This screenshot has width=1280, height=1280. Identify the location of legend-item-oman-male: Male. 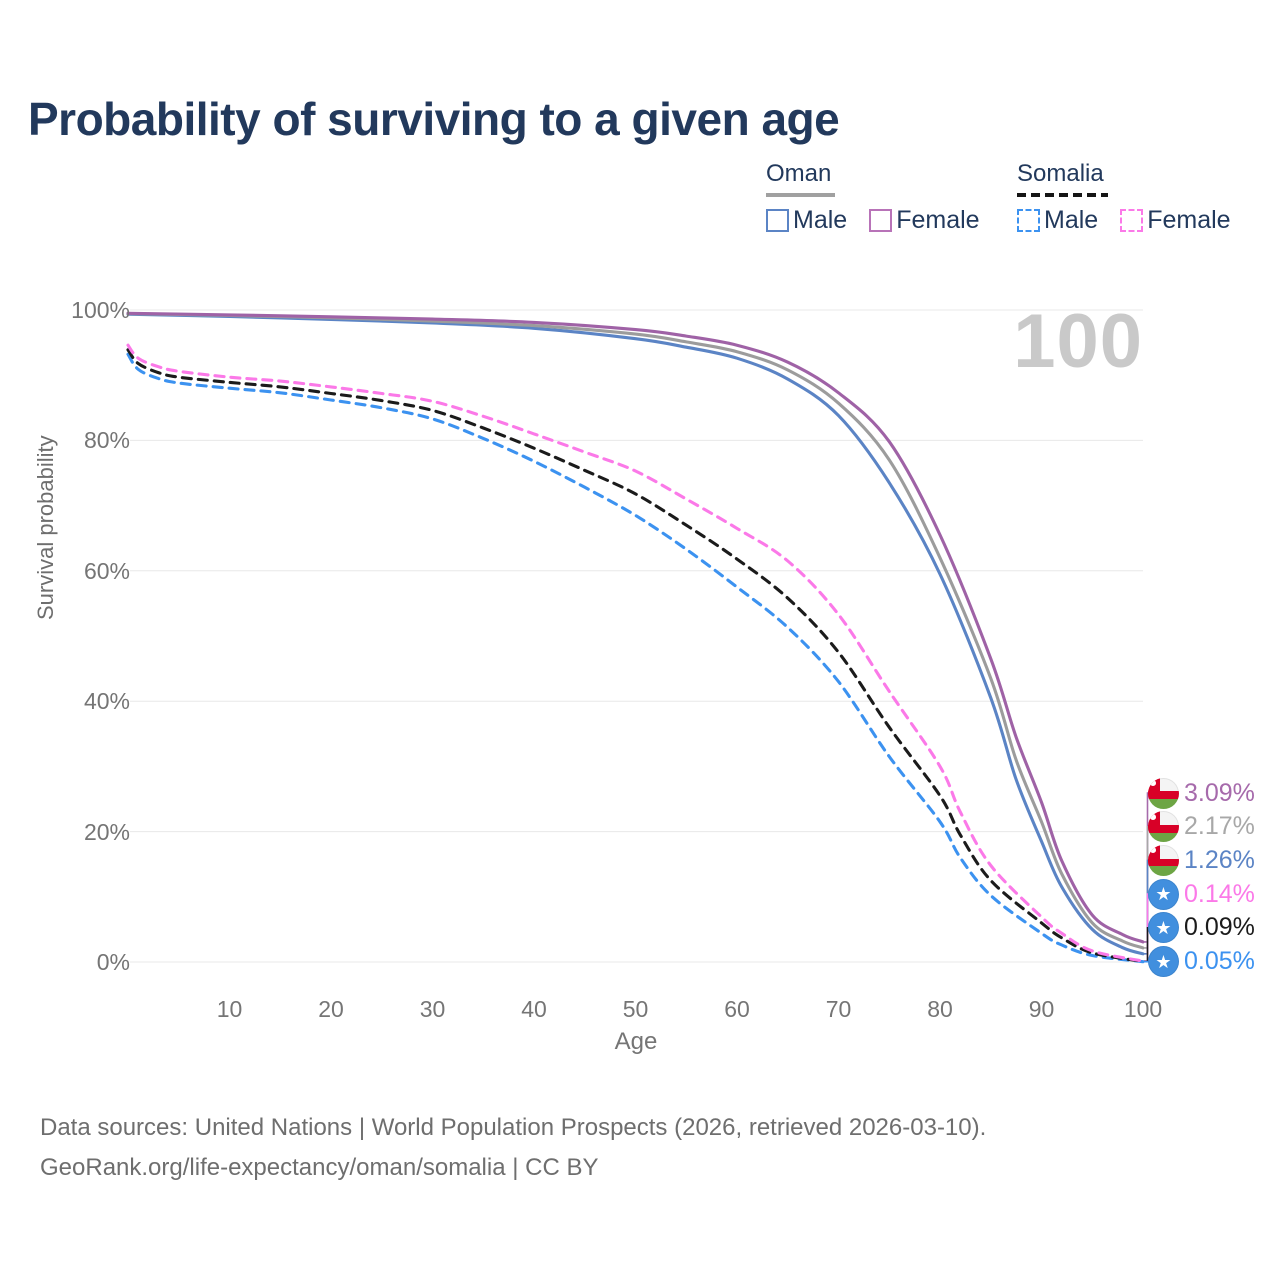
(806, 220).